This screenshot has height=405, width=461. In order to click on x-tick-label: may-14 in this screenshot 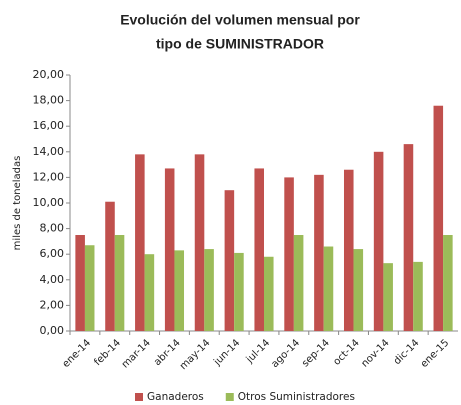, I will do `click(195, 354)`.